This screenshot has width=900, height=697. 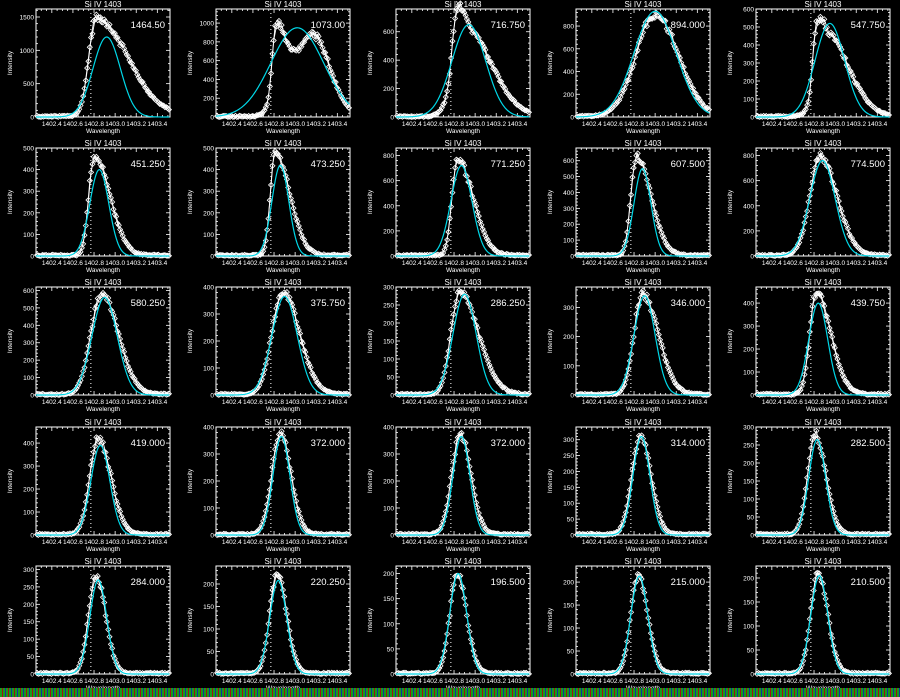 I want to click on x-tick-label: 1402.4, so click(x=232, y=124).